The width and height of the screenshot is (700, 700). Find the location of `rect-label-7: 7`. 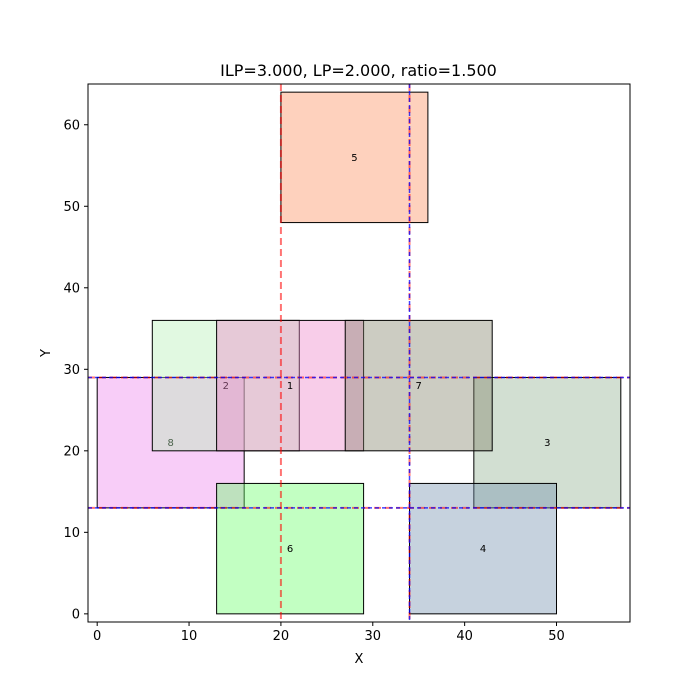

rect-label-7: 7 is located at coordinates (419, 386).